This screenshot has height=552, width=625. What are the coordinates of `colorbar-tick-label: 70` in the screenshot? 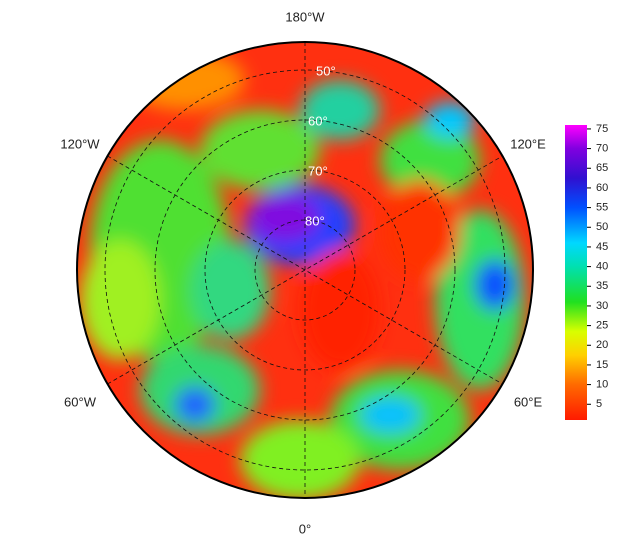 It's located at (602, 149).